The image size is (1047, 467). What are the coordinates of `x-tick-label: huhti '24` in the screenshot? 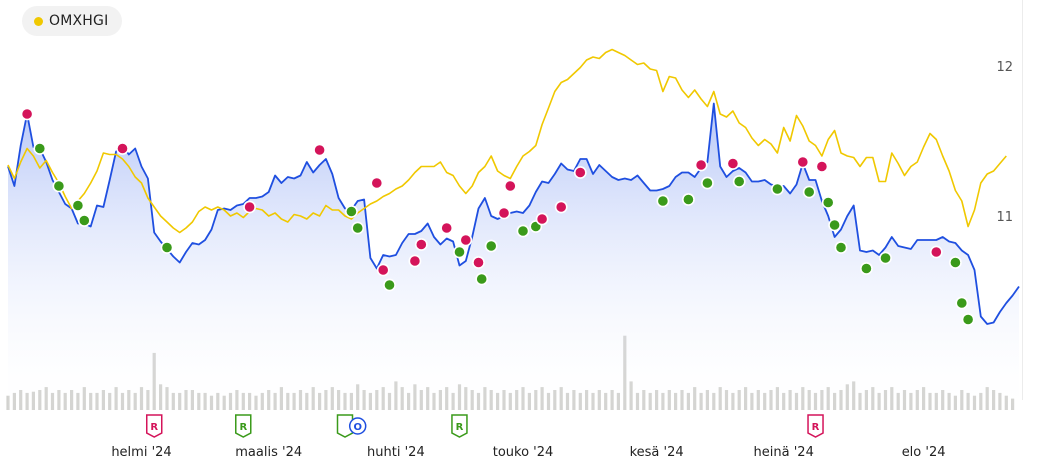 It's located at (396, 452).